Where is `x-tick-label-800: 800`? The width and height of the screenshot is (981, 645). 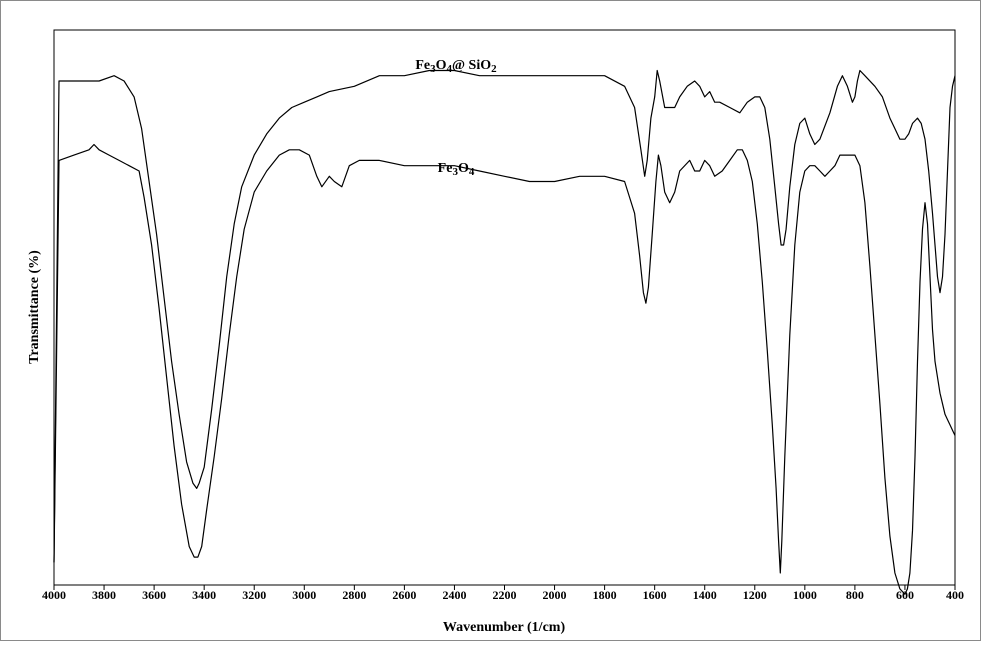 x-tick-label-800: 800 is located at coordinates (855, 595).